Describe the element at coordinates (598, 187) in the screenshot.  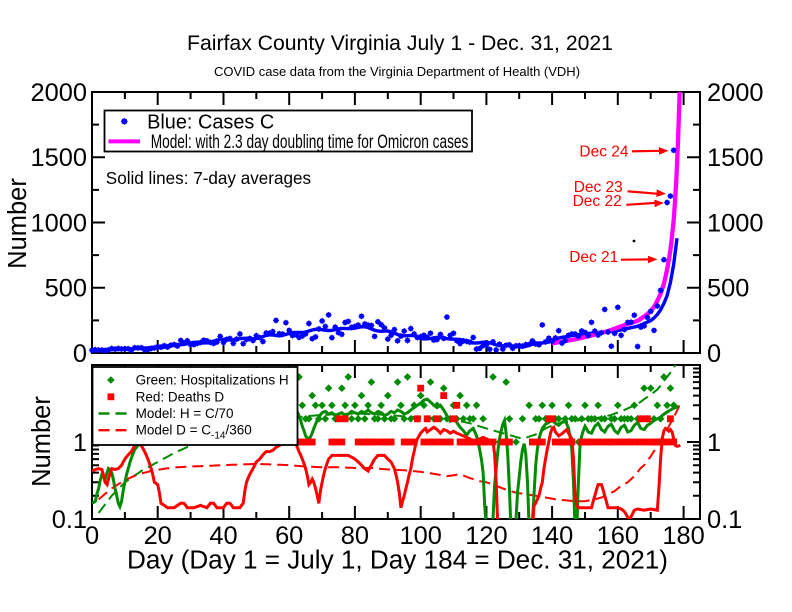
I see `svg-text: Dec 23` at that location.